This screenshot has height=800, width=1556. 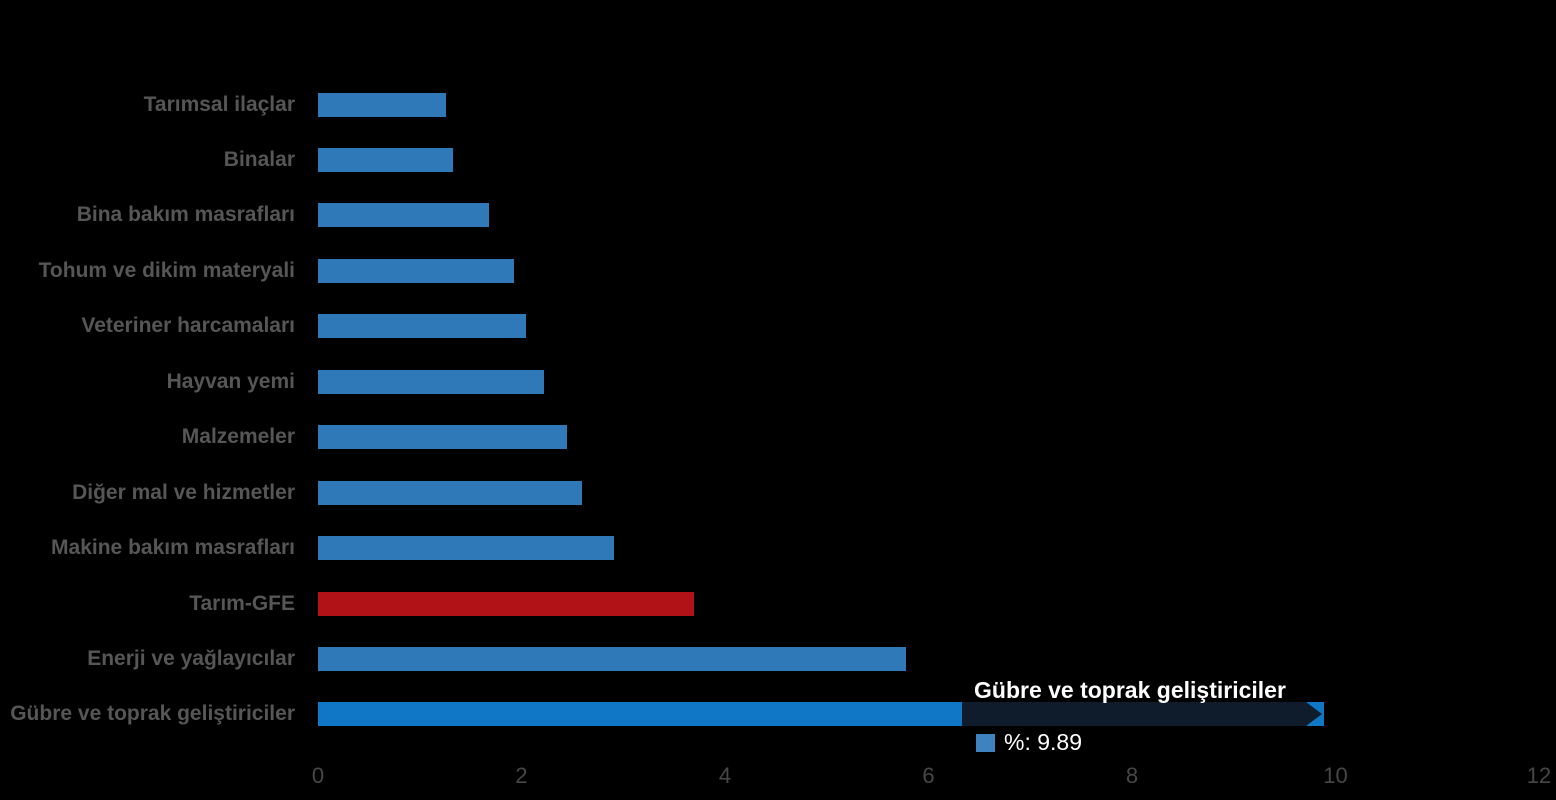 I want to click on tooltip-background-band, so click(x=1134, y=714).